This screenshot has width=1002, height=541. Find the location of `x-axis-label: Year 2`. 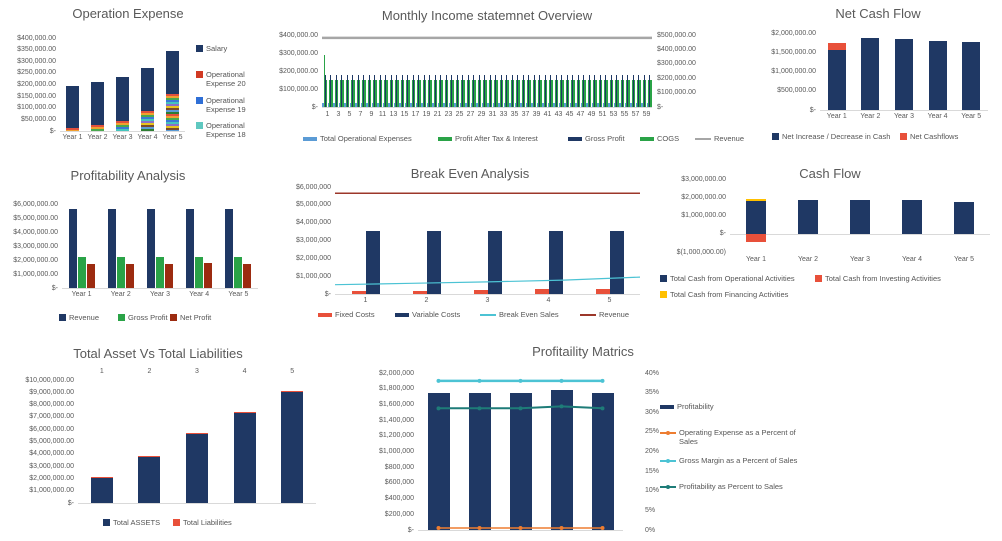

x-axis-label: Year 2 is located at coordinates (870, 116).